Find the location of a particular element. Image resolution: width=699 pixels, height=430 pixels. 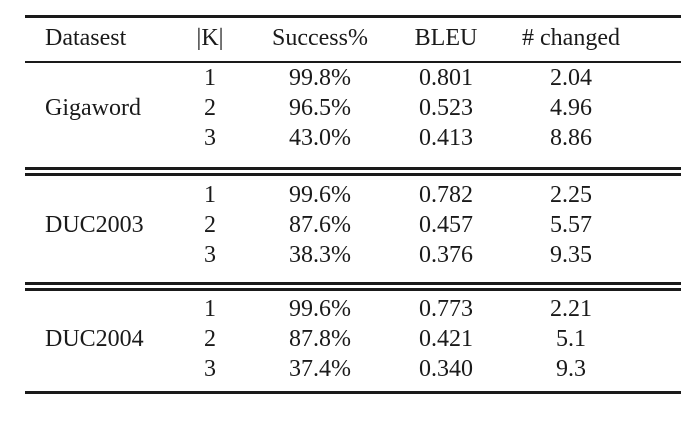

bottom-rule is located at coordinates (353, 392).